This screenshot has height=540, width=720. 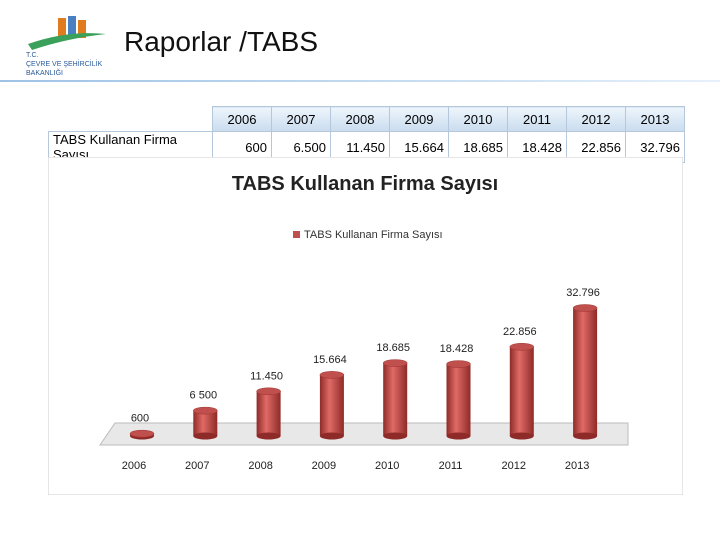 What do you see at coordinates (373, 235) in the screenshot?
I see `legend-label: TABS Kullanan Firma Sayısı` at bounding box center [373, 235].